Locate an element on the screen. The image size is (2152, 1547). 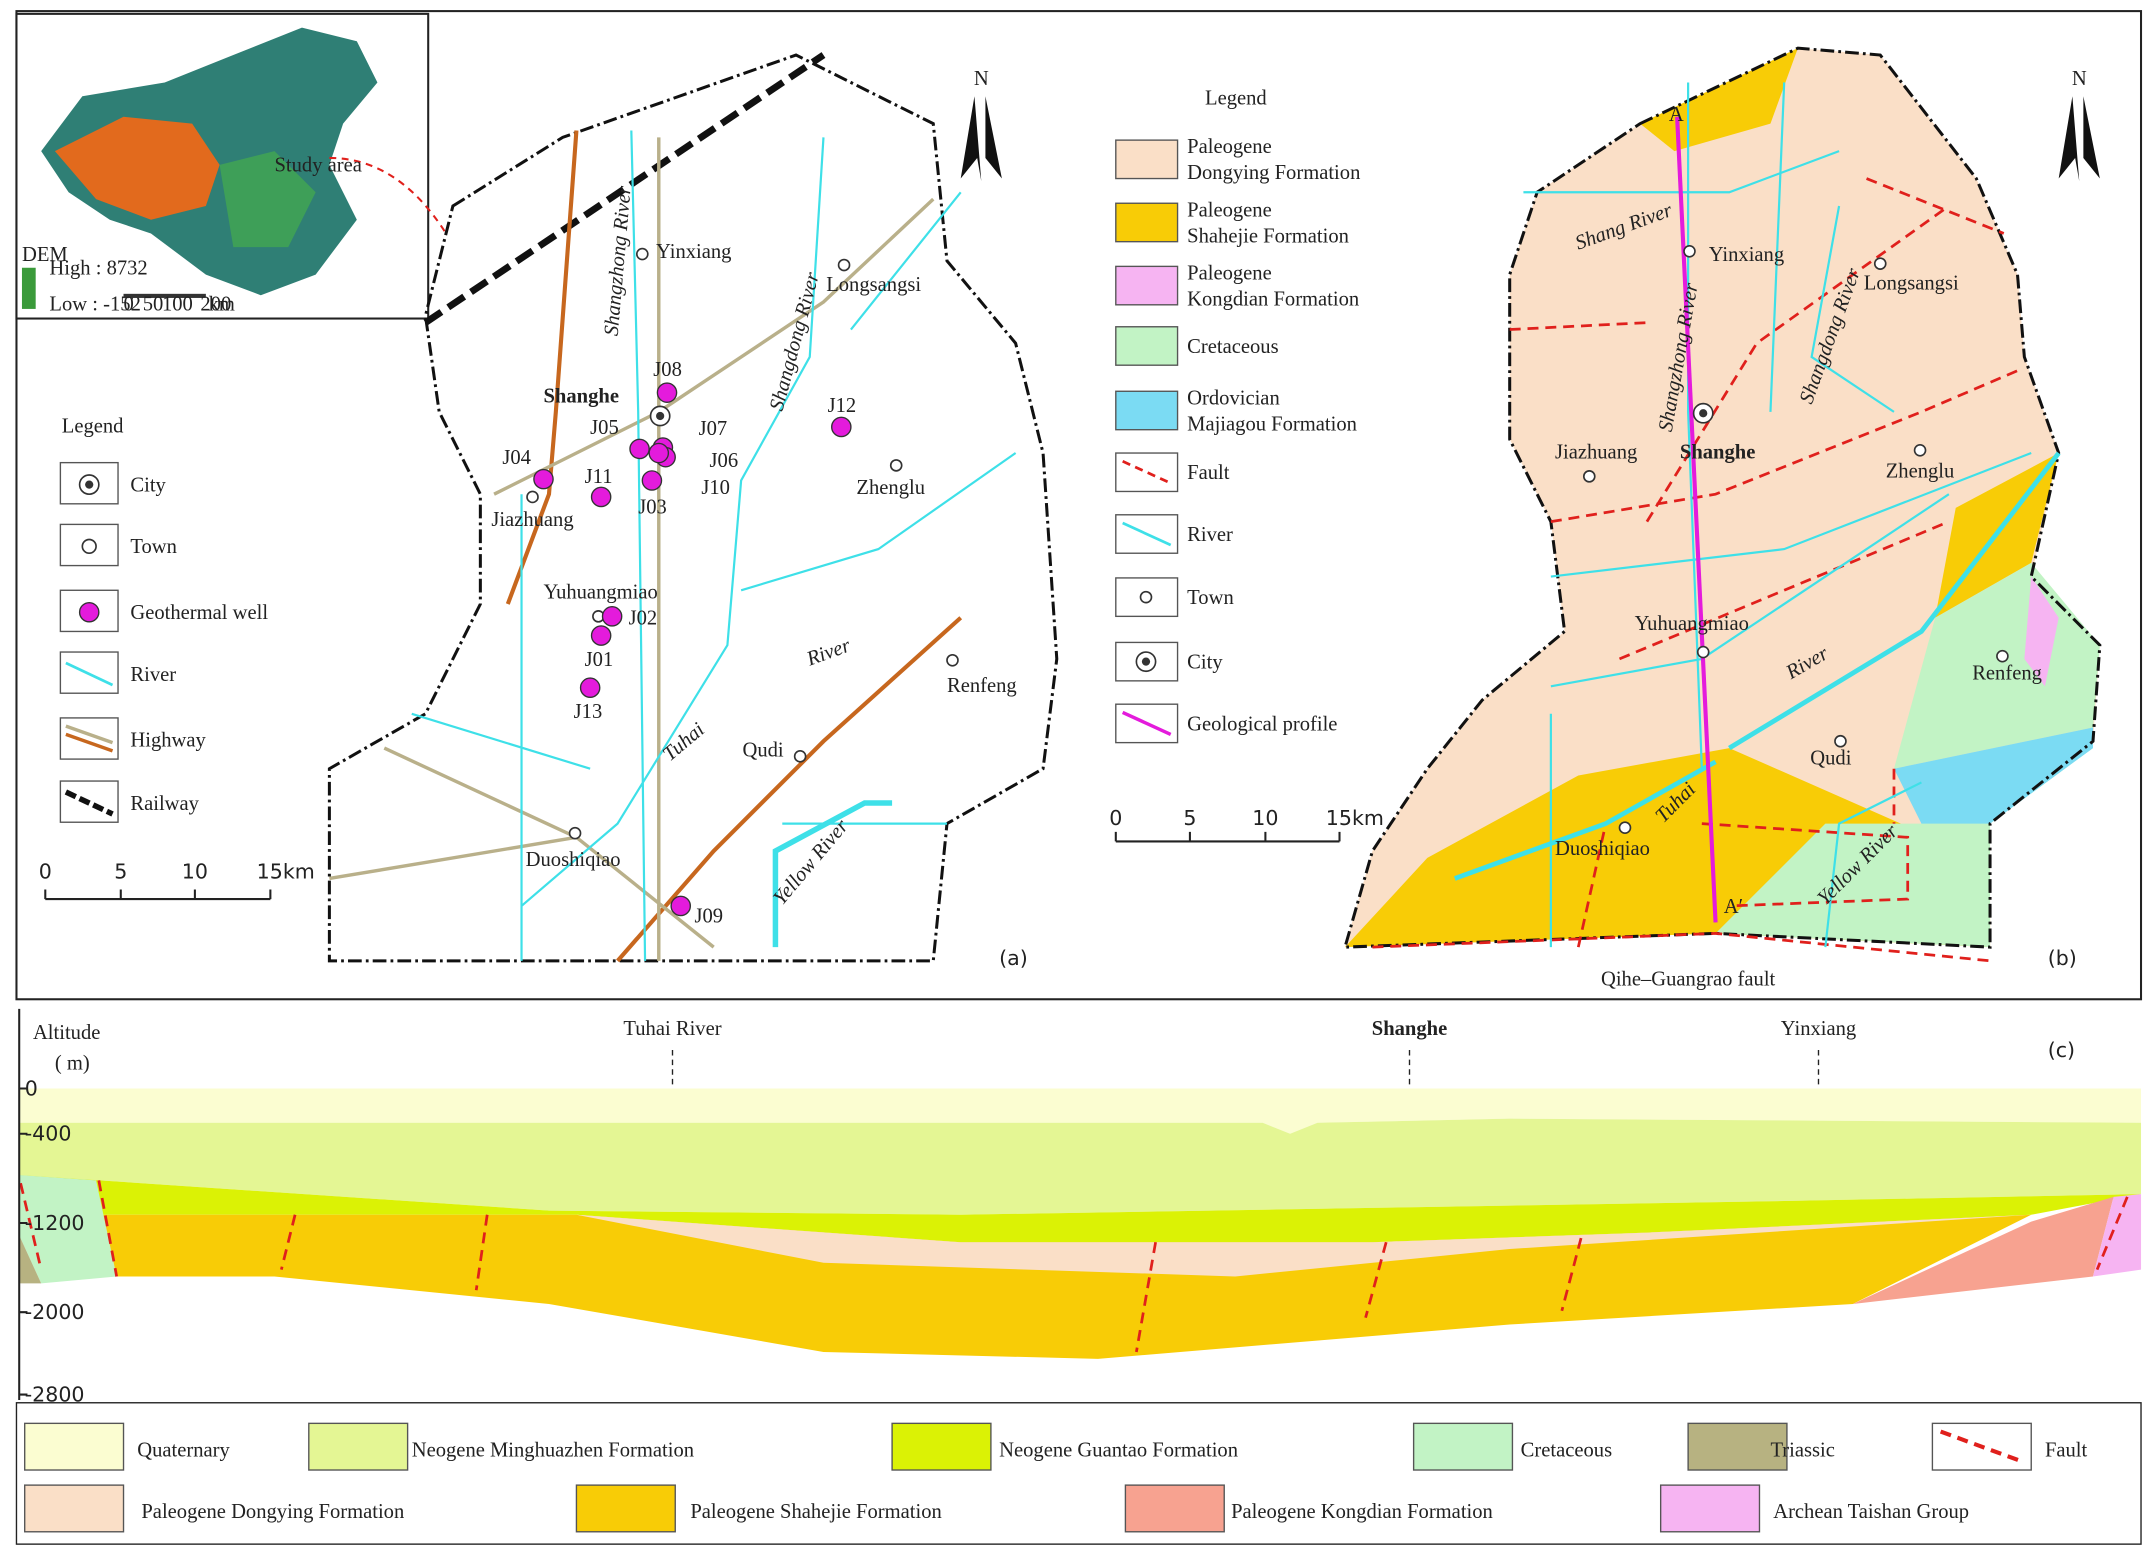
scale-label: 5 is located at coordinates (120, 871).